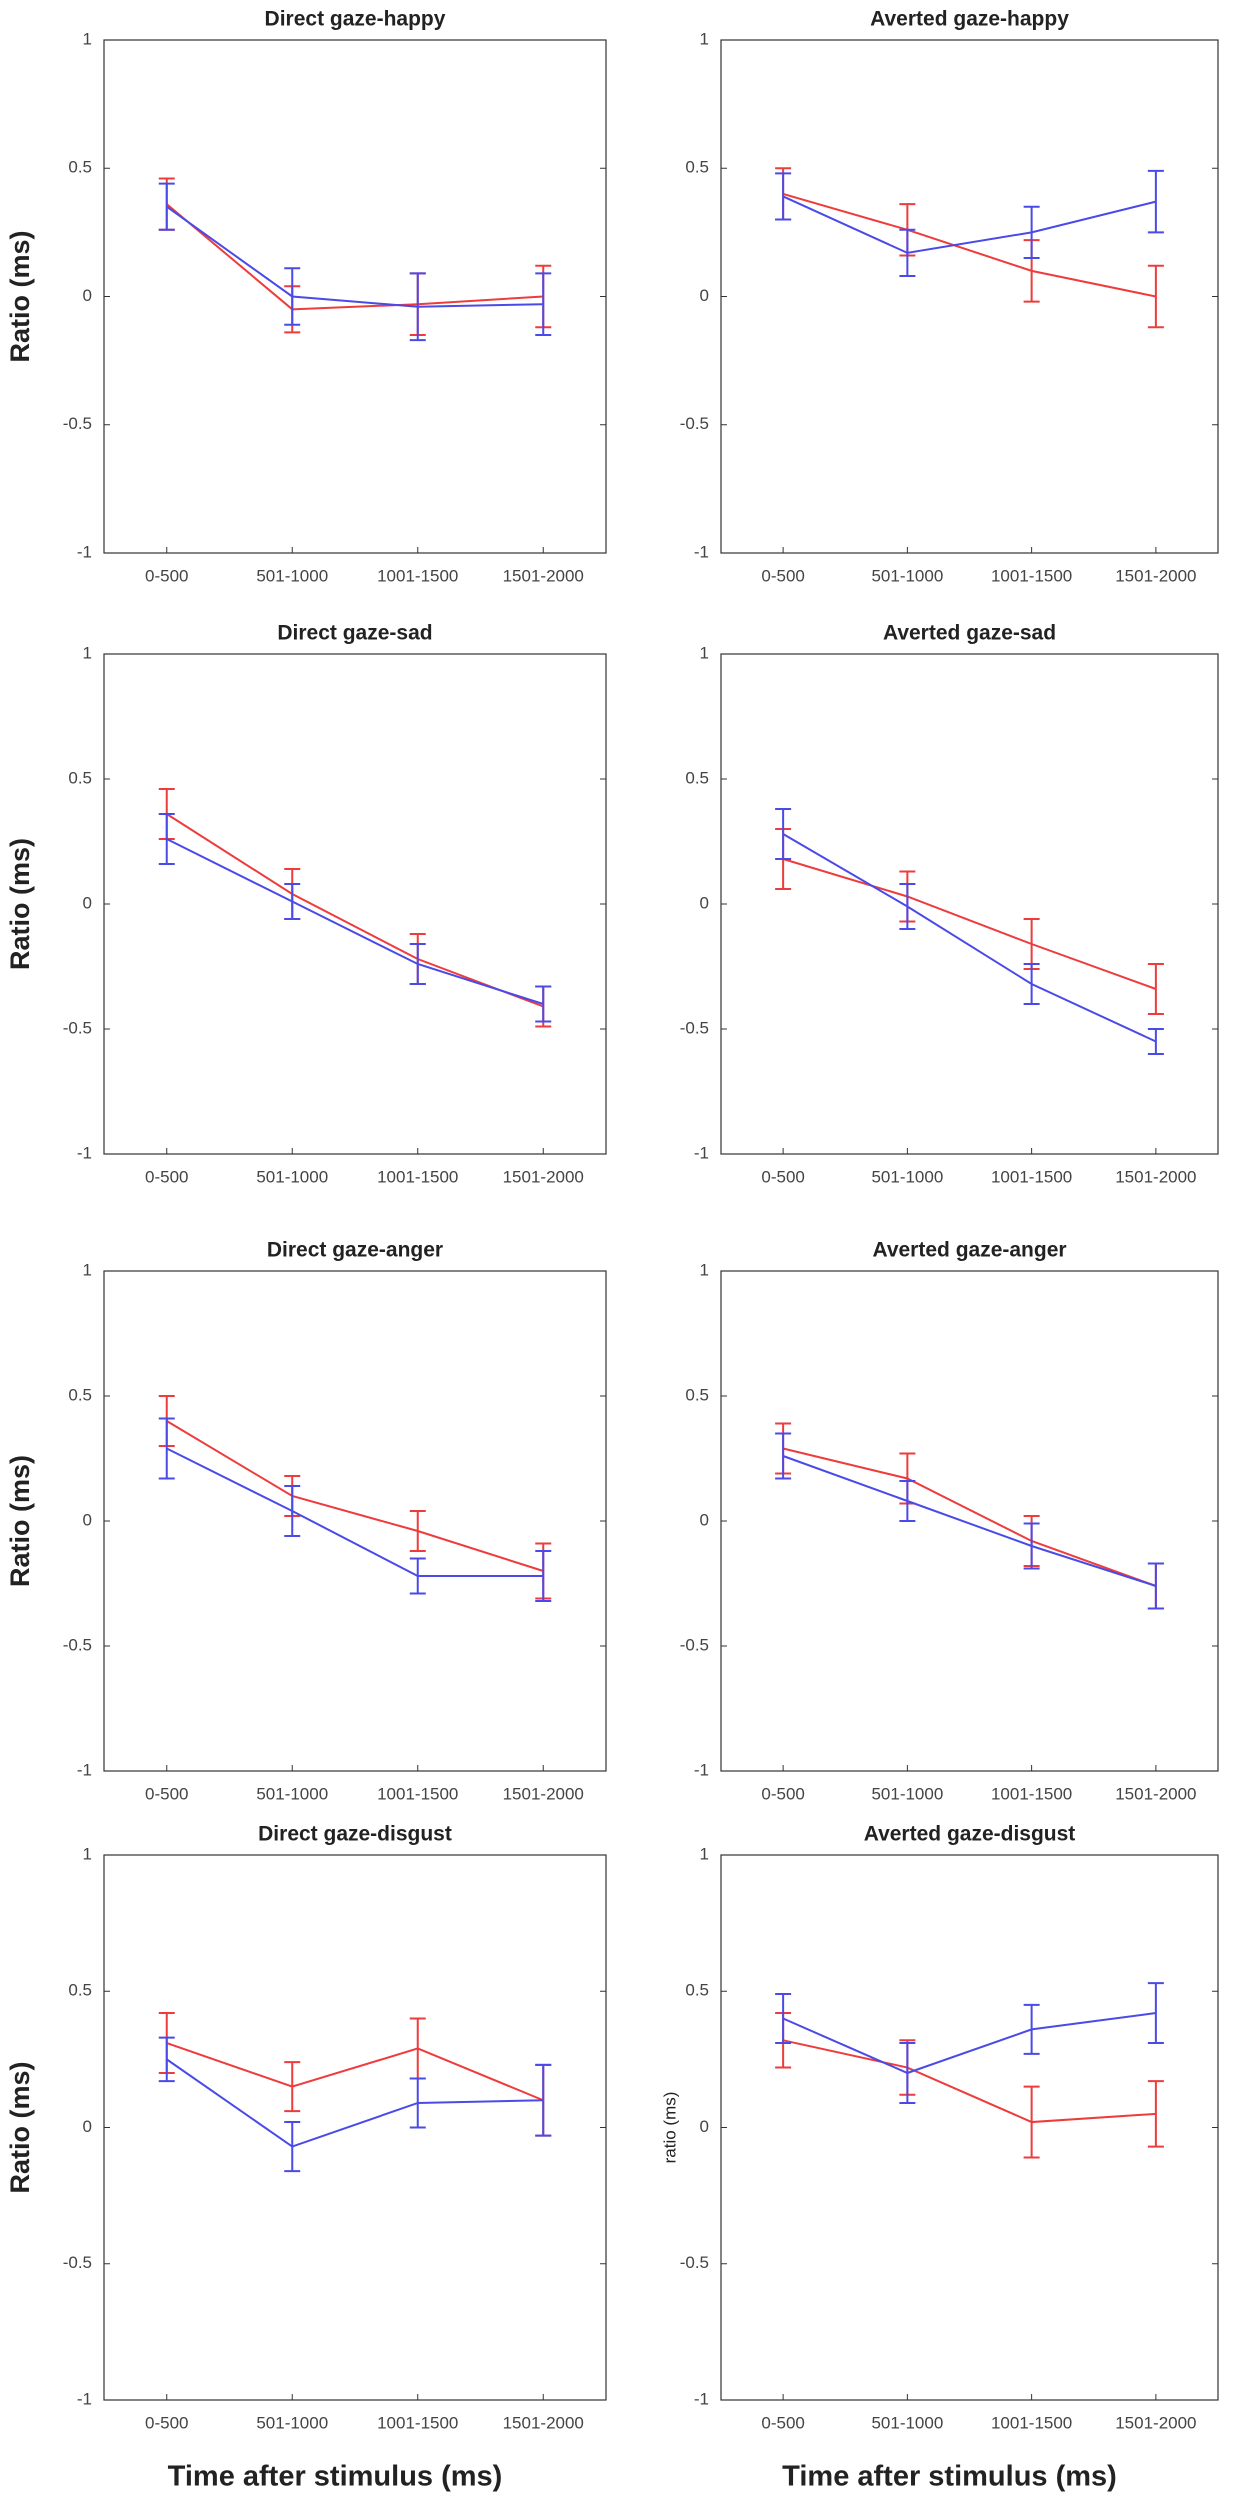  Describe the element at coordinates (355, 1250) in the screenshot. I see `chart-title: Direct gaze-anger` at that location.